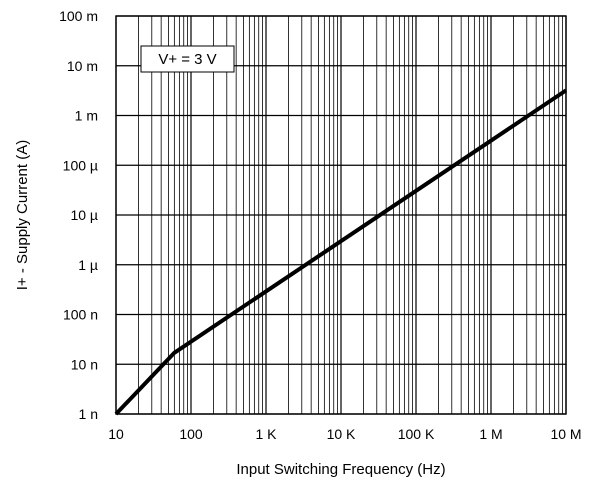 Image resolution: width=596 pixels, height=482 pixels. I want to click on x-tick-label: 100 K, so click(416, 434).